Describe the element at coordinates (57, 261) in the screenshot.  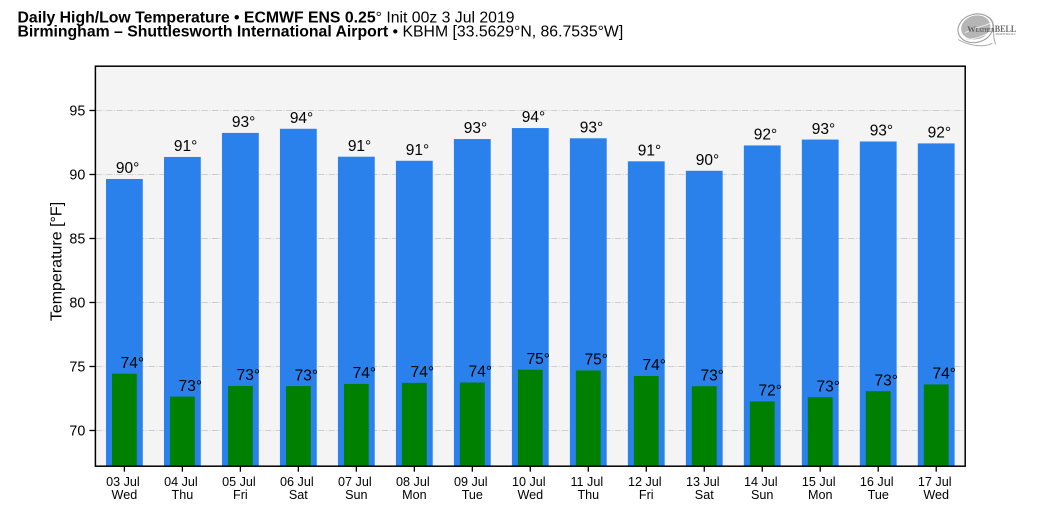
I see `svg-text: Temperature [°F]` at that location.